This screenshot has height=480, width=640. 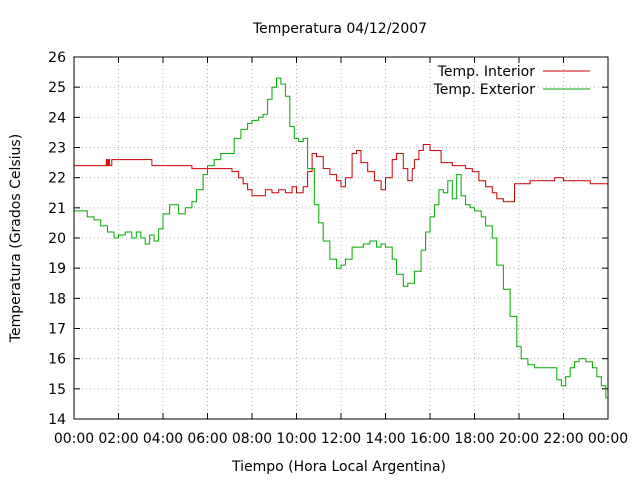 I want to click on y-tick-label: 19, so click(x=57, y=269).